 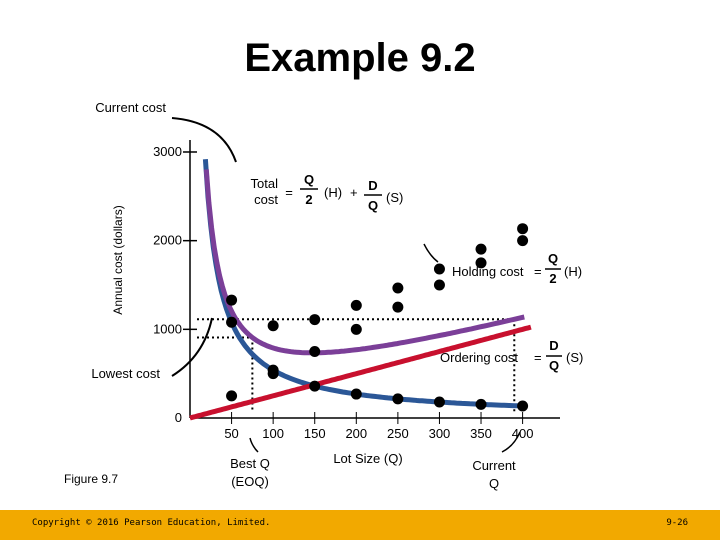 I want to click on x-tick-label: 250, so click(x=398, y=433).